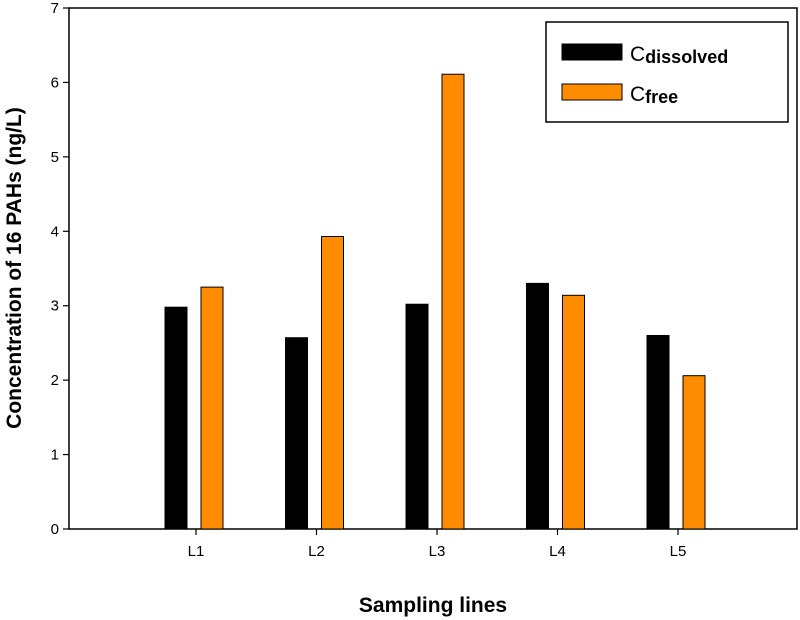  Describe the element at coordinates (55, 231) in the screenshot. I see `y-tick-label: 4` at that location.